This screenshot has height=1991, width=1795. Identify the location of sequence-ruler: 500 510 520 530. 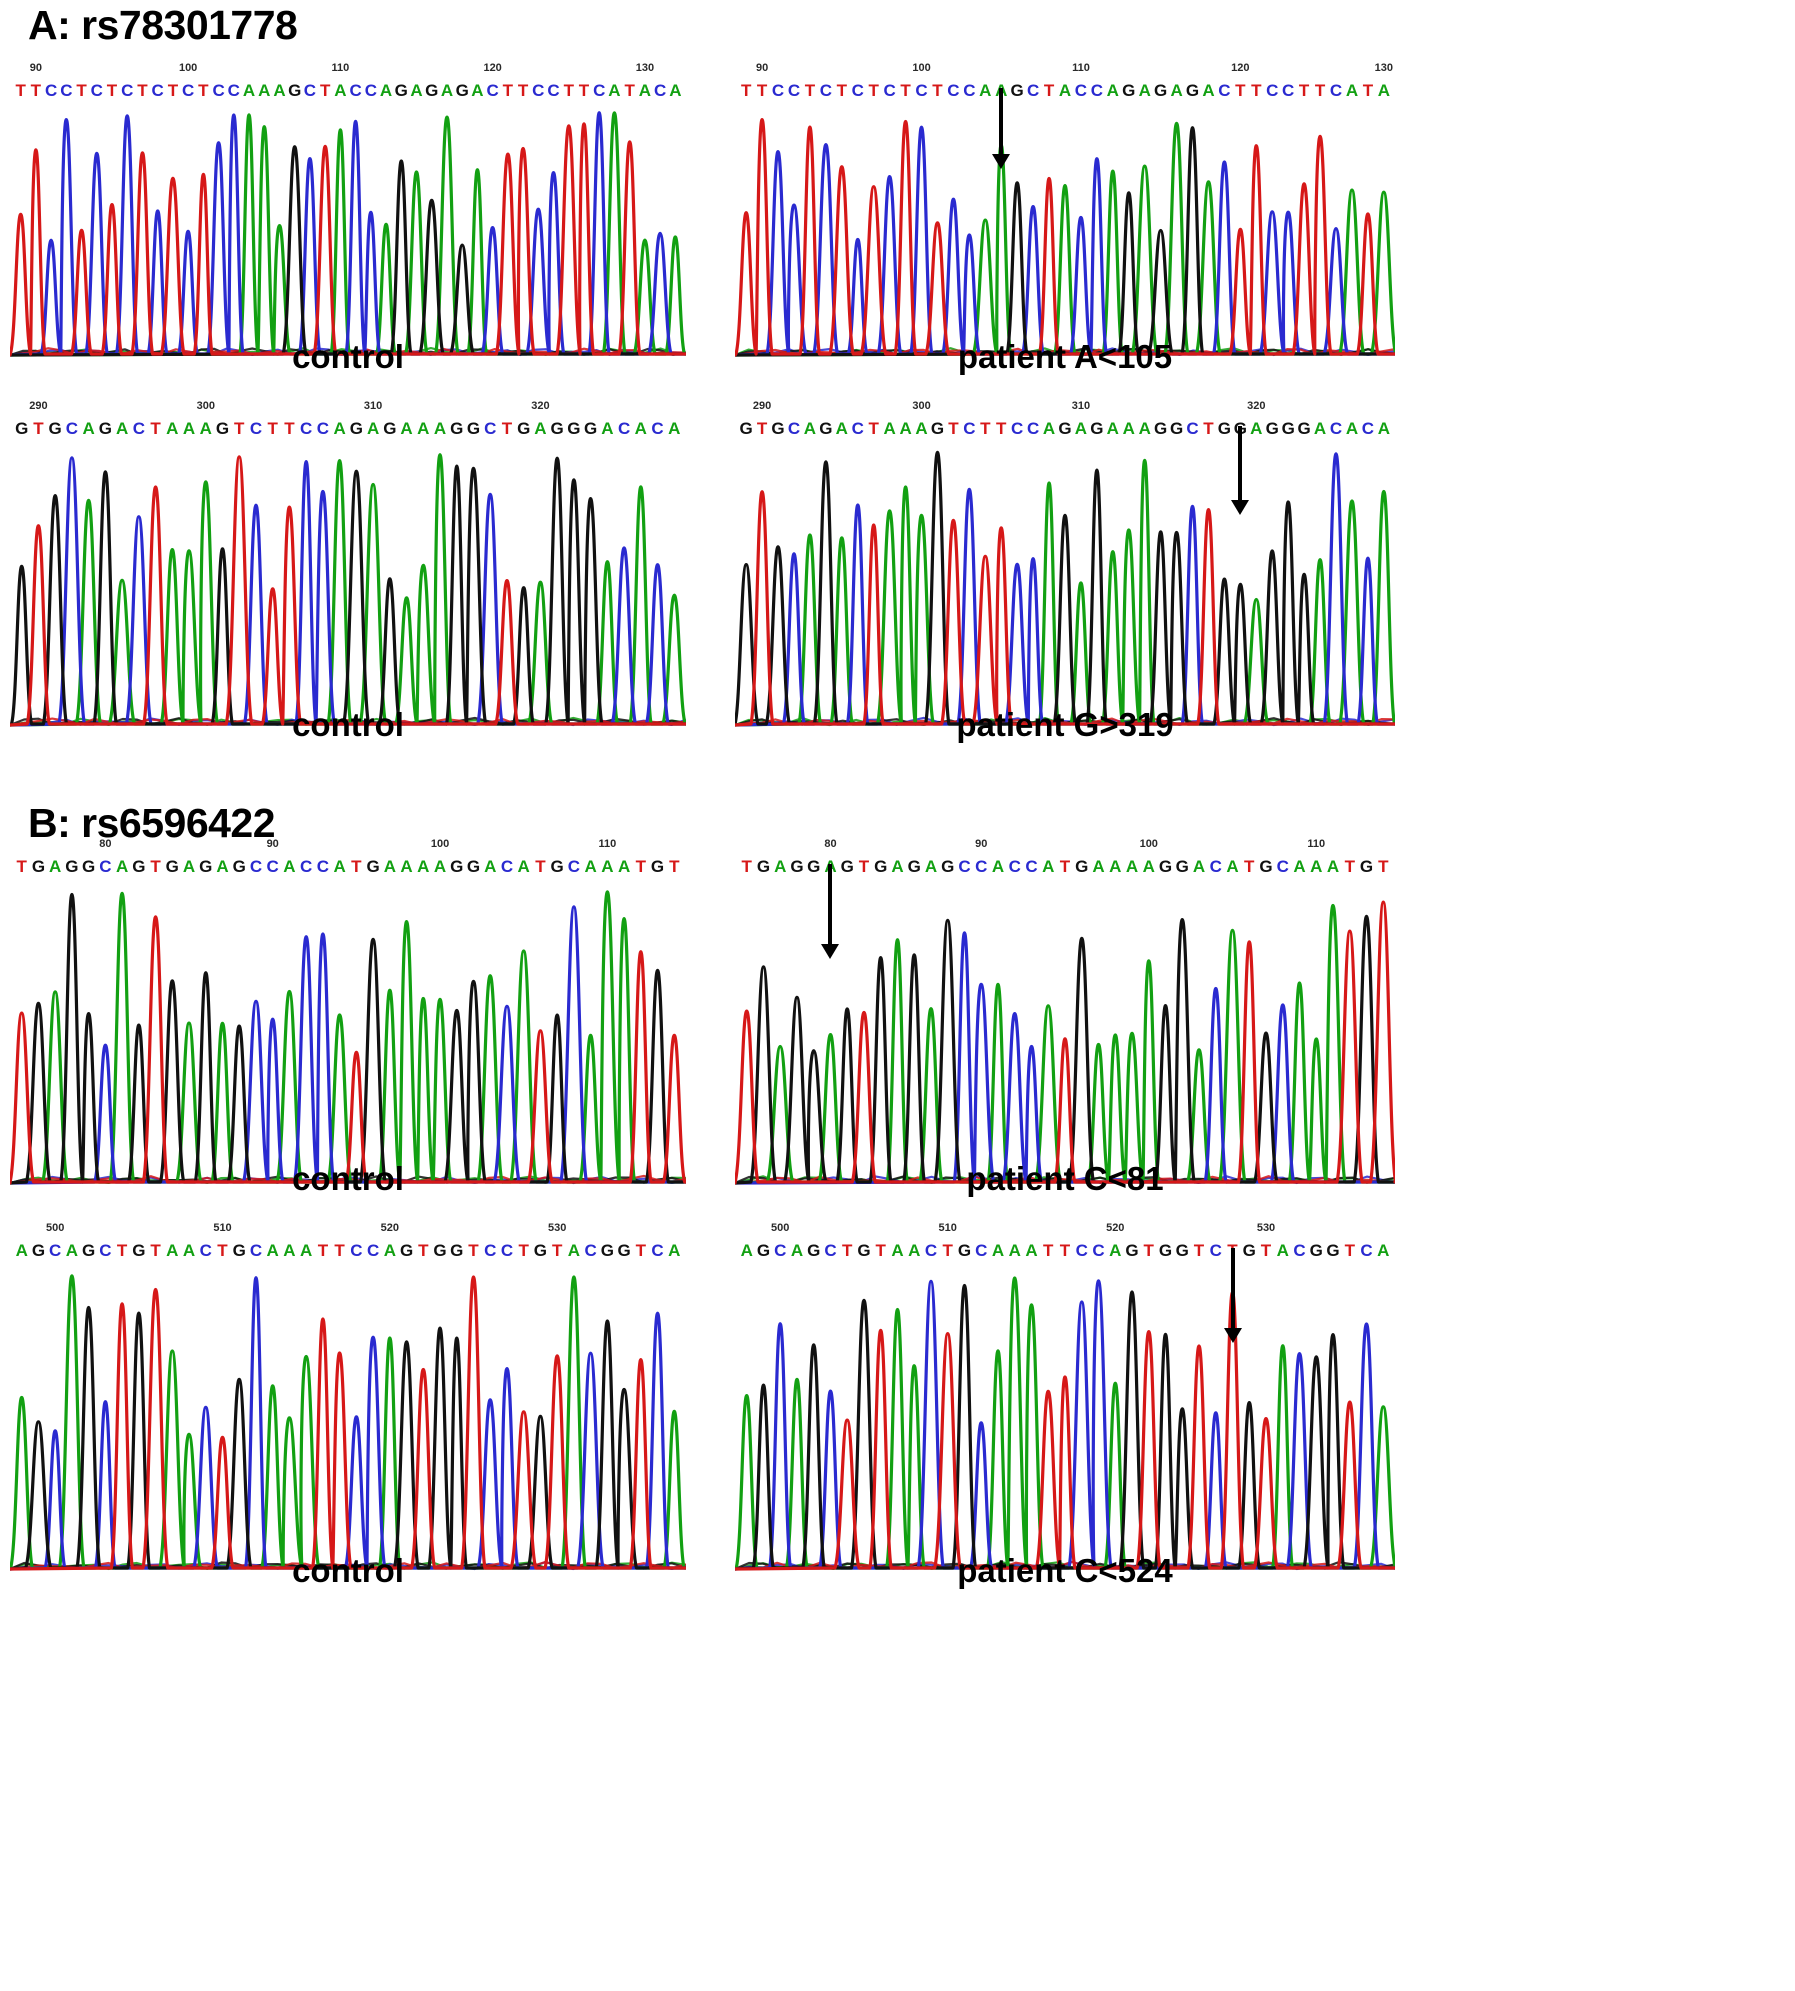
(1065, 1231).